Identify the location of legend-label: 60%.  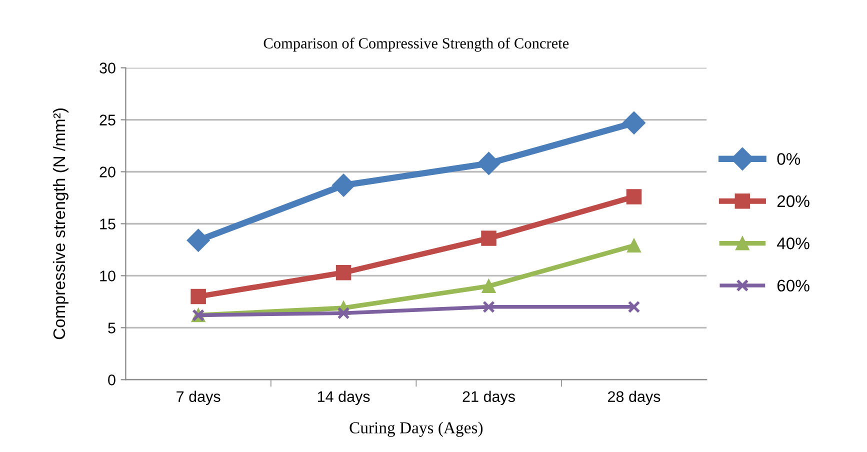
(793, 286).